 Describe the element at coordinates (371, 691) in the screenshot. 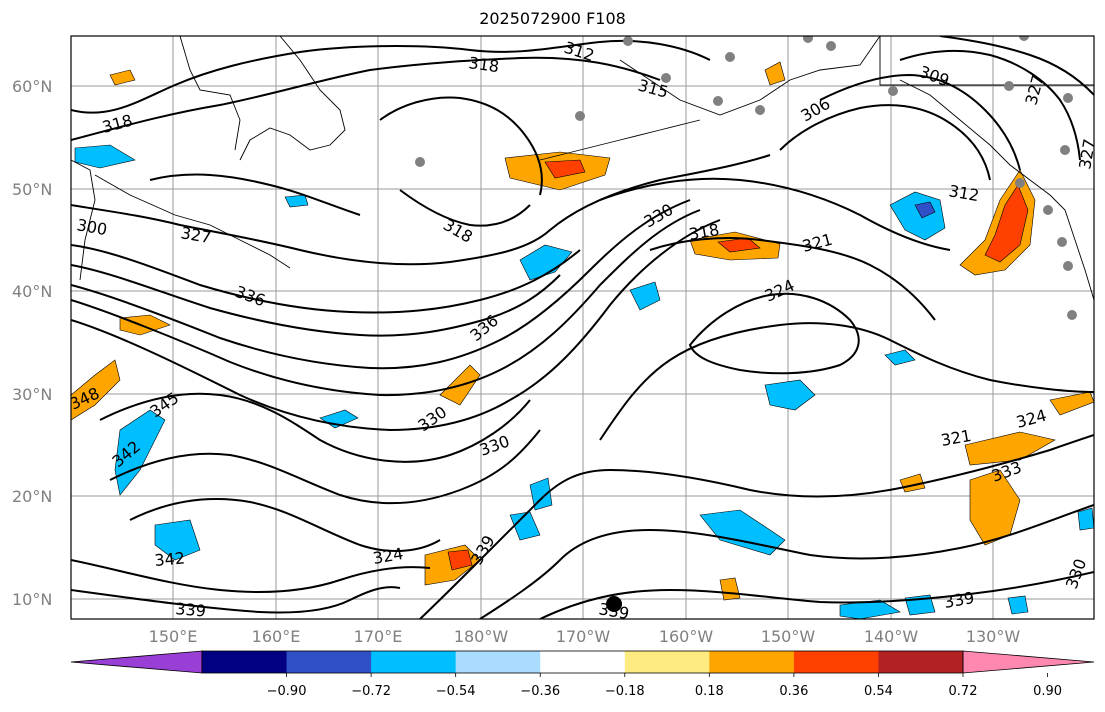

I see `colorbar-tick-label: −0.72` at that location.